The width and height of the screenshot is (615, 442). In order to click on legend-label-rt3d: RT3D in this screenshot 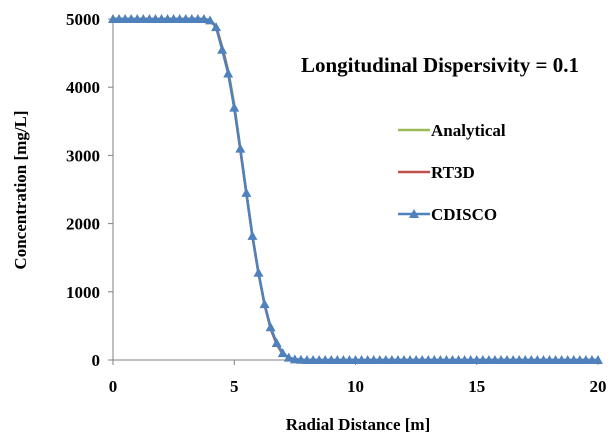, I will do `click(453, 172)`.